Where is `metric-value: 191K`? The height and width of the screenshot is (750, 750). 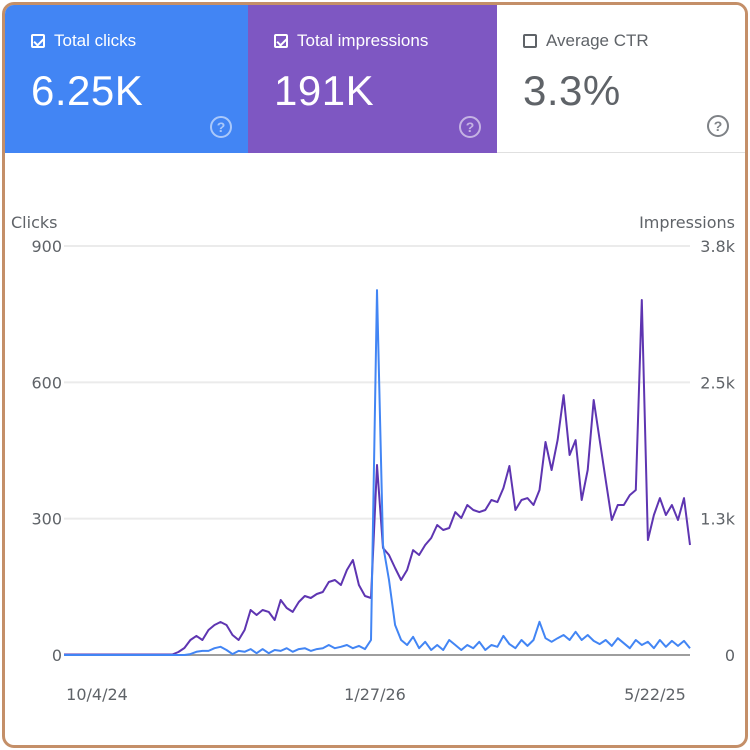 metric-value: 191K is located at coordinates (324, 90).